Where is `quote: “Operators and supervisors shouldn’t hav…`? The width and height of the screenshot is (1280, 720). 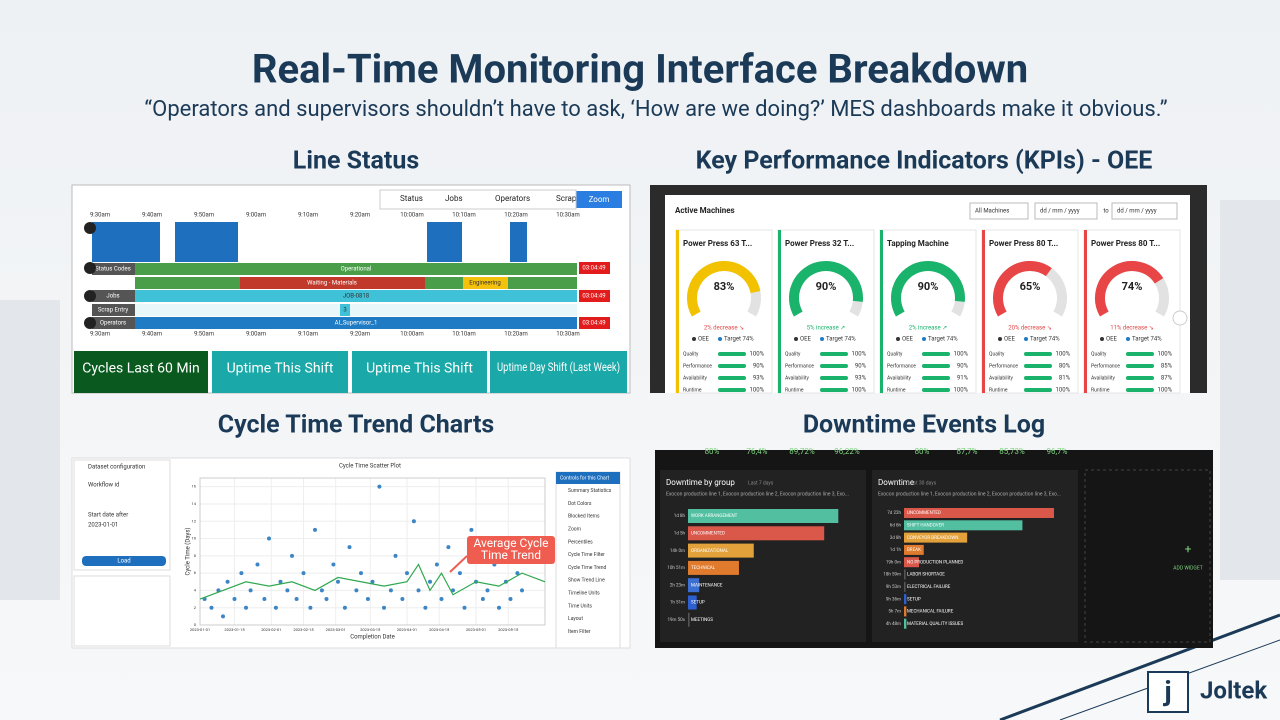 quote: “Operators and supervisors shouldn’t hav… is located at coordinates (655, 109).